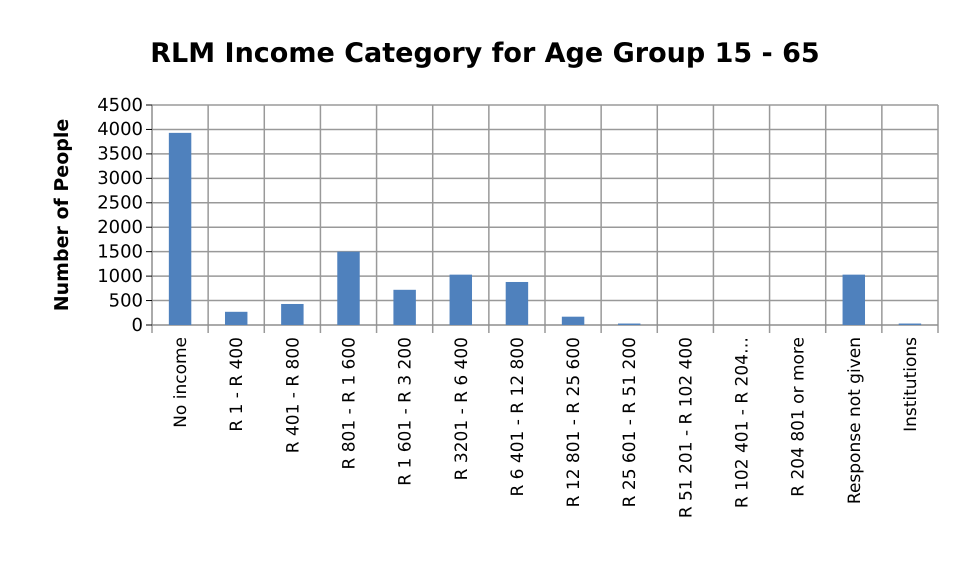 Image resolution: width=960 pixels, height=580 pixels. What do you see at coordinates (293, 395) in the screenshot?
I see `x-tick-label: R 401 - R 800` at bounding box center [293, 395].